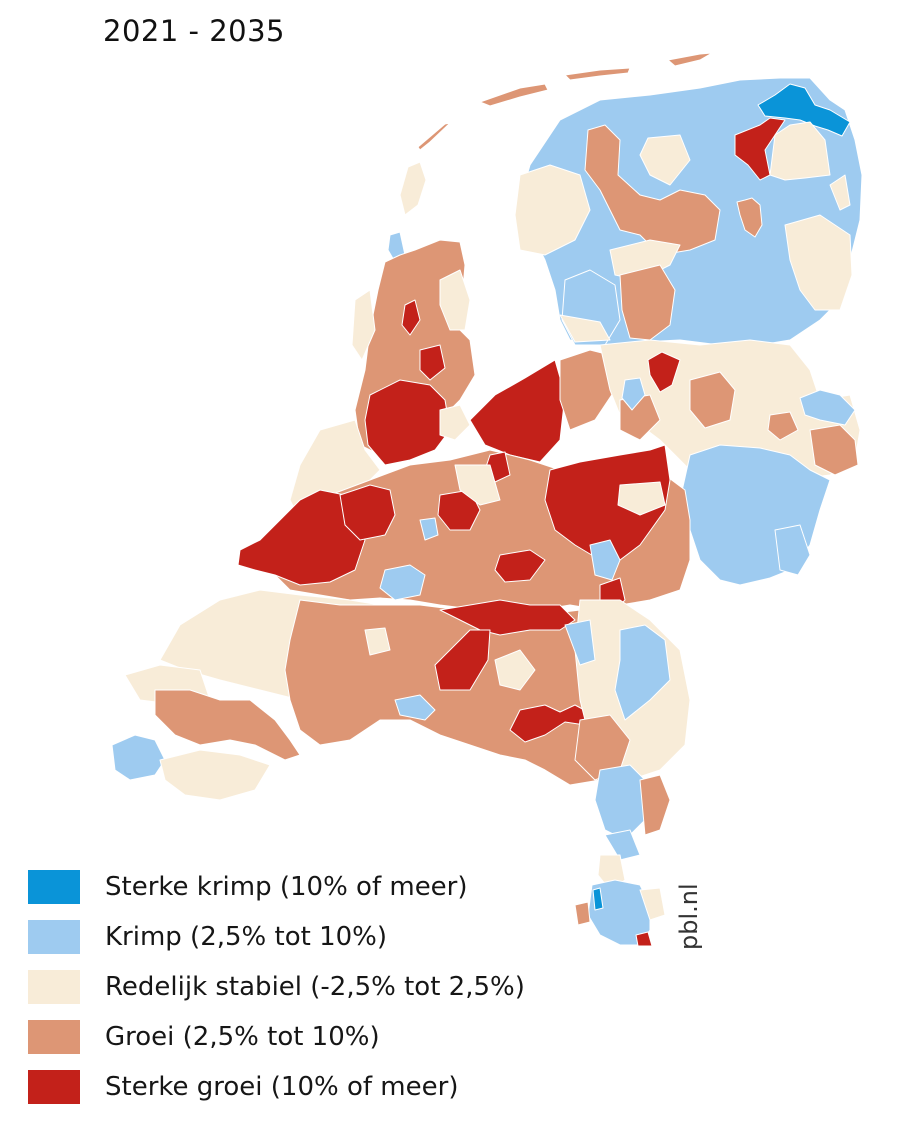 The image size is (918, 1123). I want to click on legend-swatch-krimp, so click(54, 937).